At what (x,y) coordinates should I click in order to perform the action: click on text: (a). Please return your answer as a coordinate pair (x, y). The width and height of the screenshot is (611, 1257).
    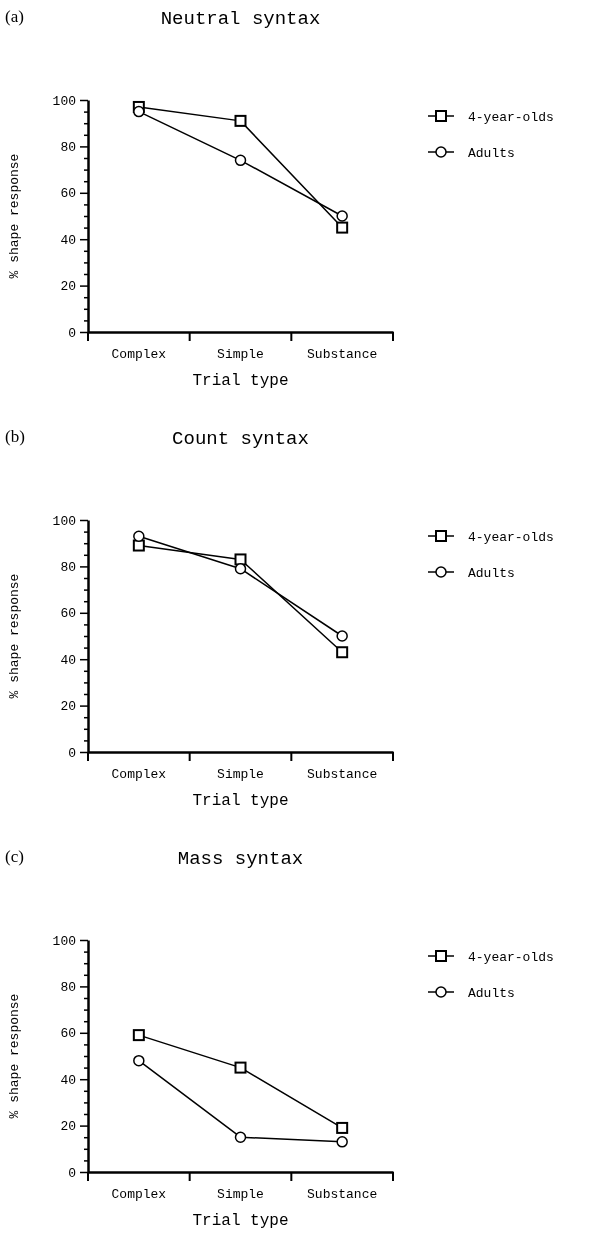
    Looking at the image, I should click on (14, 16).